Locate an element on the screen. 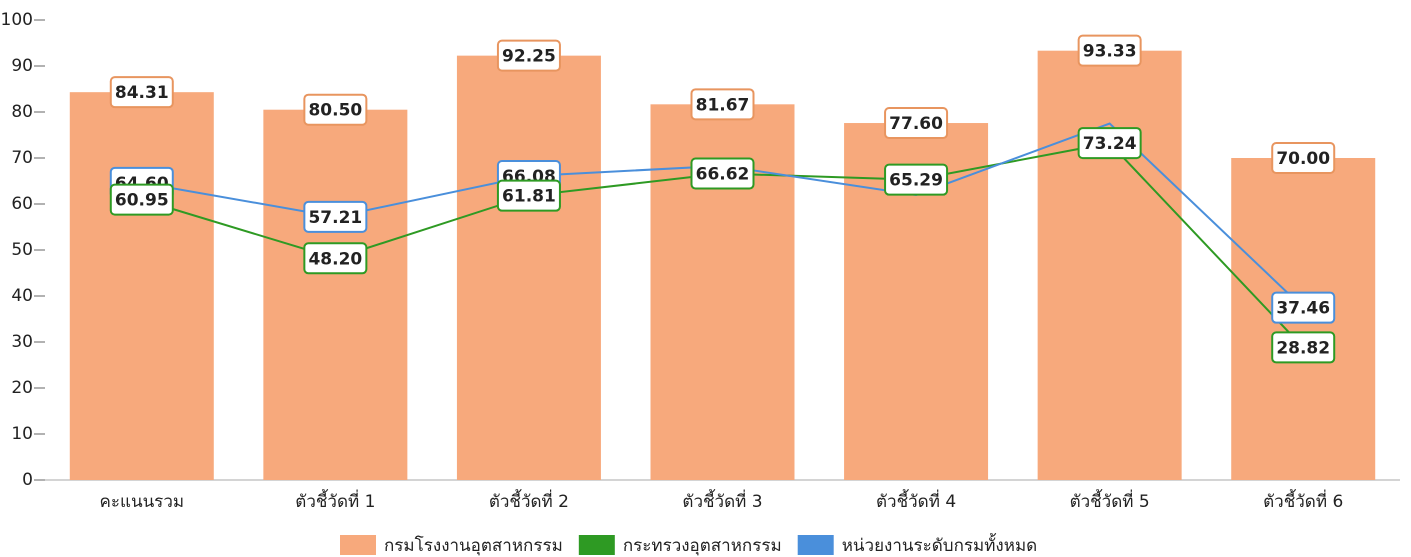 The width and height of the screenshot is (1411, 557). y-tick-label: 20 is located at coordinates (22, 388).